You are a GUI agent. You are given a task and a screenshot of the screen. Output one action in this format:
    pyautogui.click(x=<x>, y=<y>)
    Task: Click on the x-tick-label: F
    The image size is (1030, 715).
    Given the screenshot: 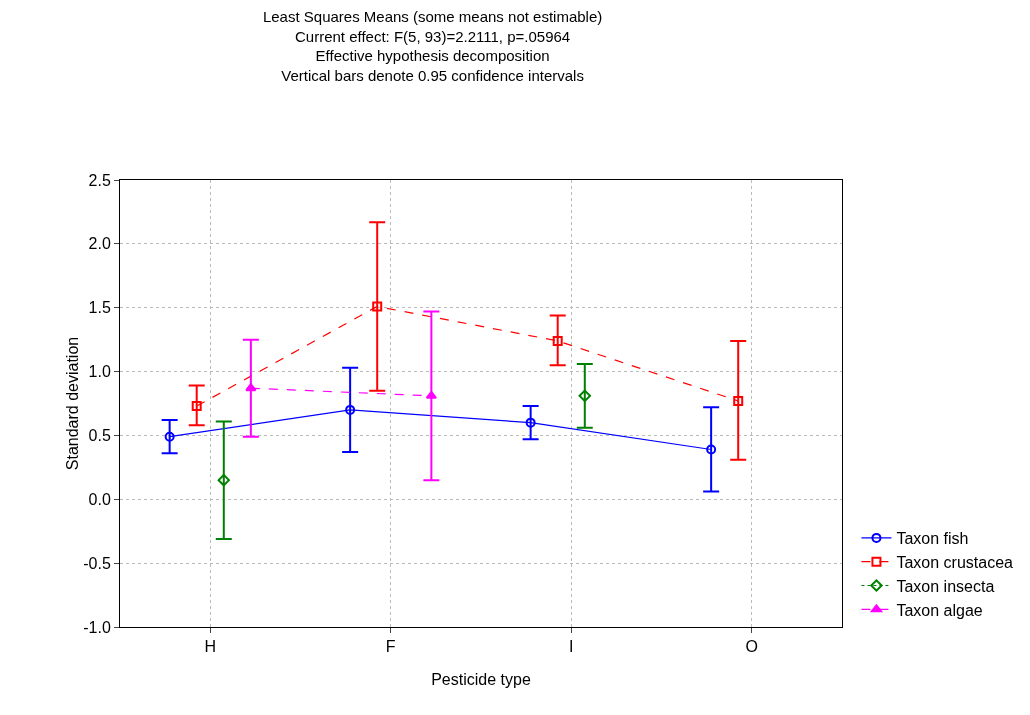 What is the action you would take?
    pyautogui.click(x=390, y=647)
    